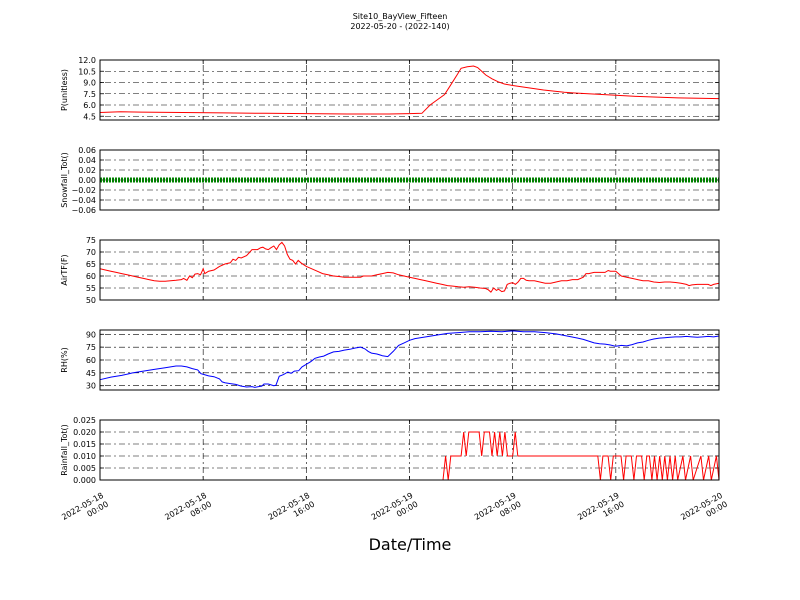 This screenshot has width=800, height=600. I want to click on y-tick-label: 0.02, so click(87, 170).